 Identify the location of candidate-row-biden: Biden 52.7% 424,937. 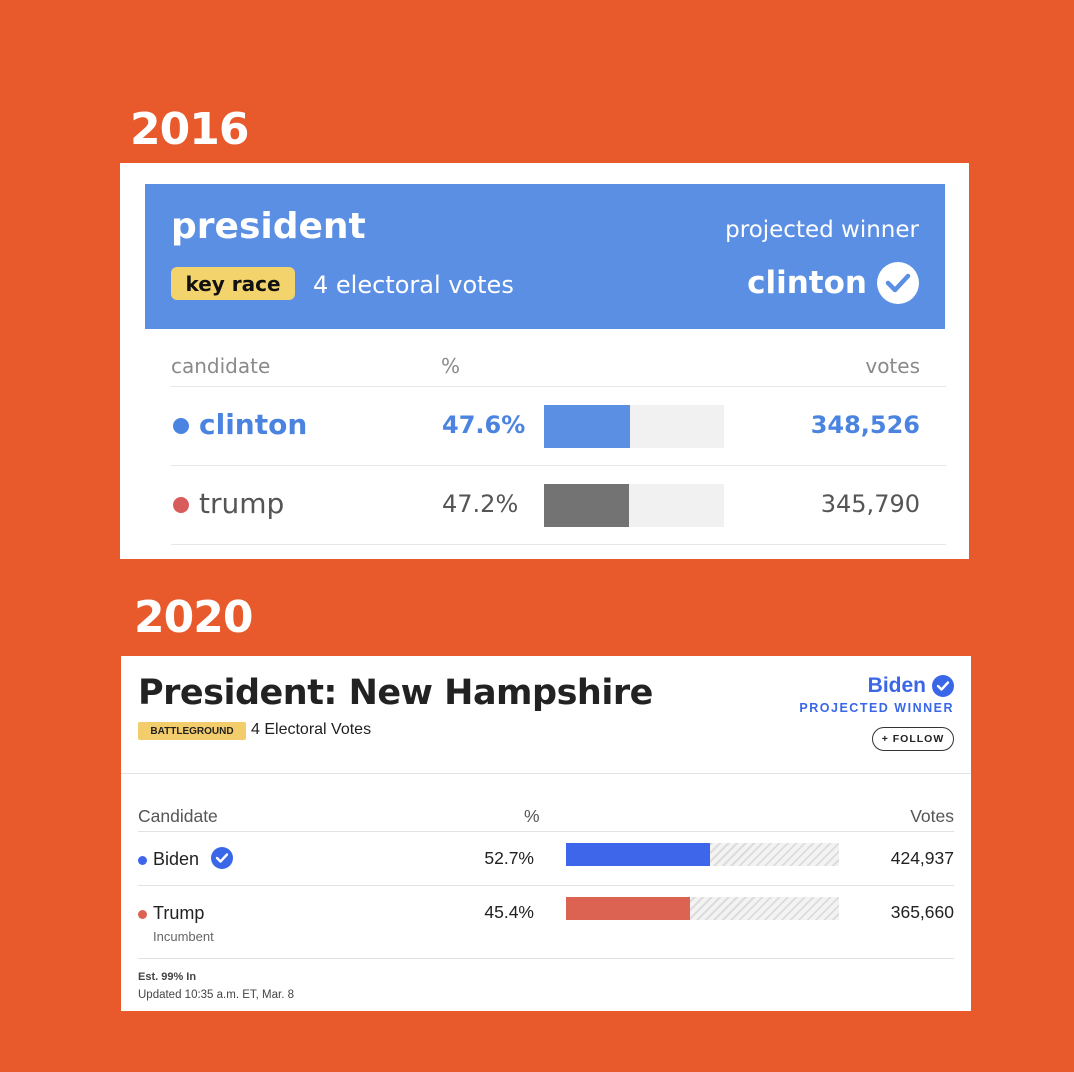
(546, 858).